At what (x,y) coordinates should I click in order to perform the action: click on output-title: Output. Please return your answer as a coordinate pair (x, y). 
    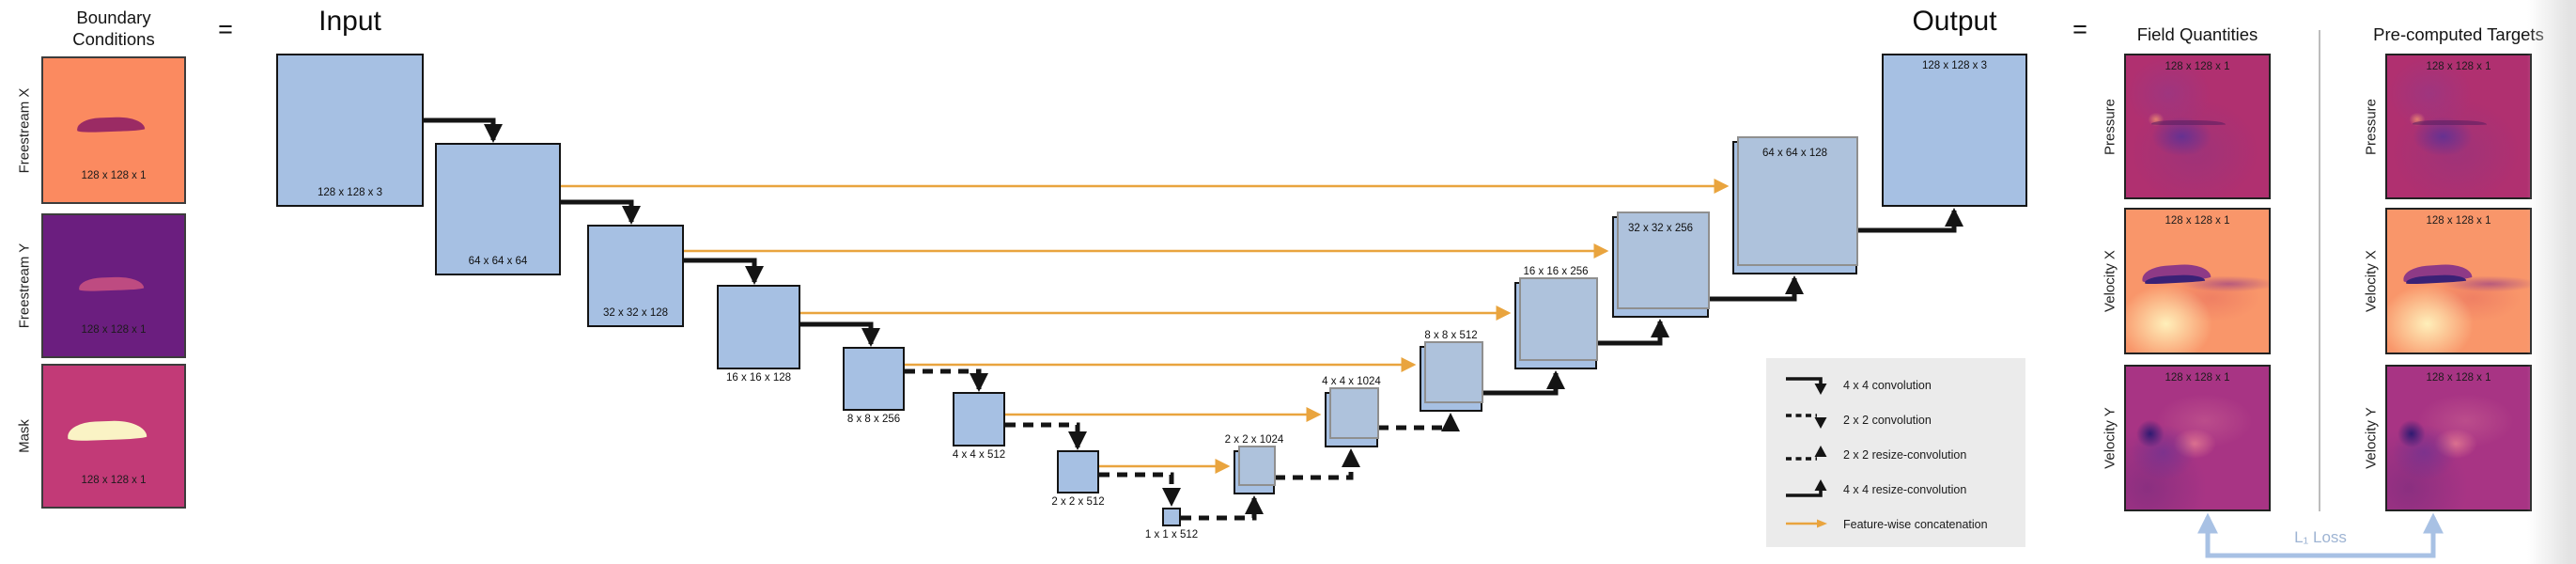
    Looking at the image, I should click on (1955, 21).